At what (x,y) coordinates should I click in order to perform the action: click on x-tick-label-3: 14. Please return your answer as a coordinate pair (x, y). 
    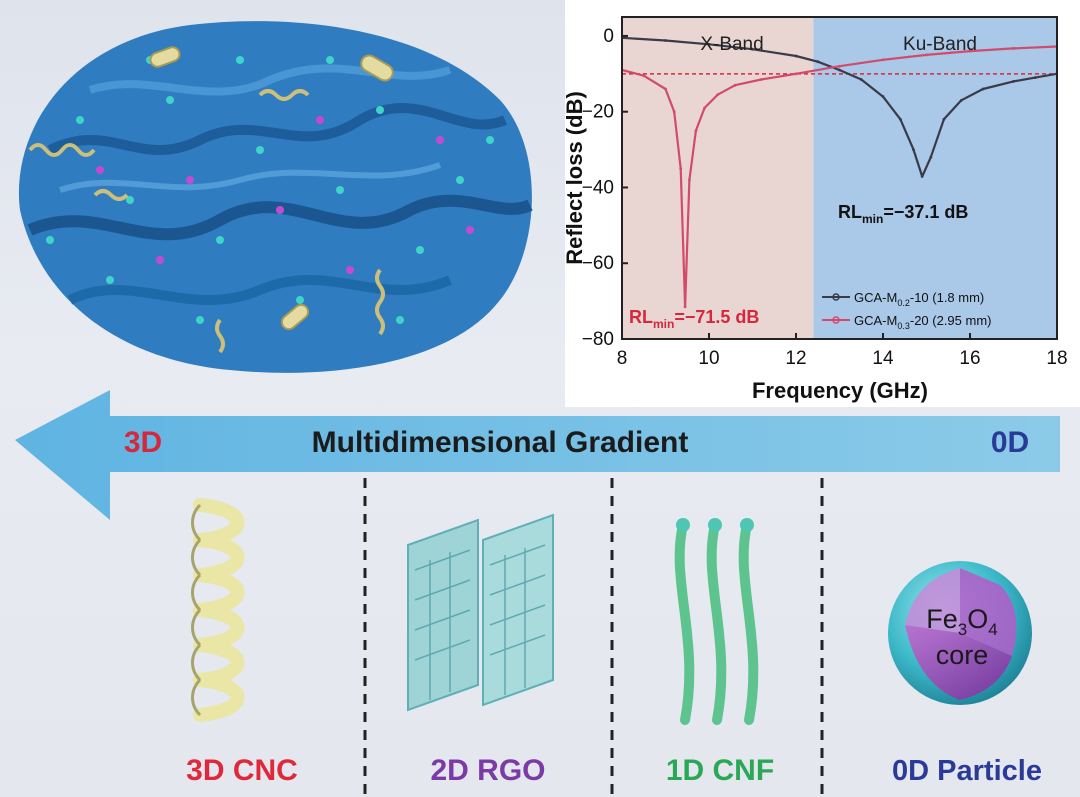
    Looking at the image, I should click on (883, 358).